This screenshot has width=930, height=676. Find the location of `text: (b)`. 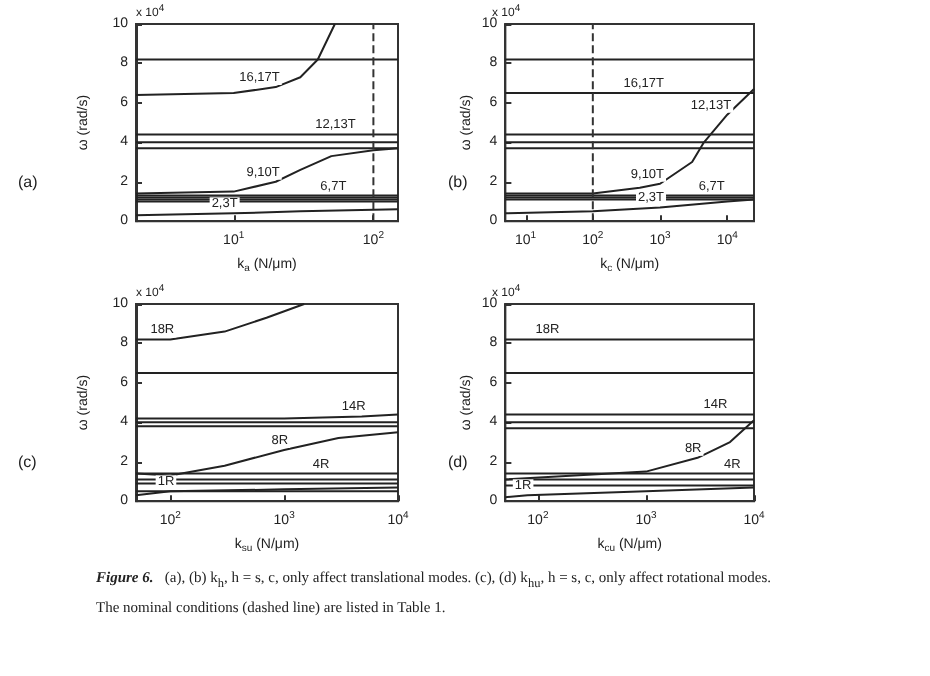

text: (b) is located at coordinates (458, 182).